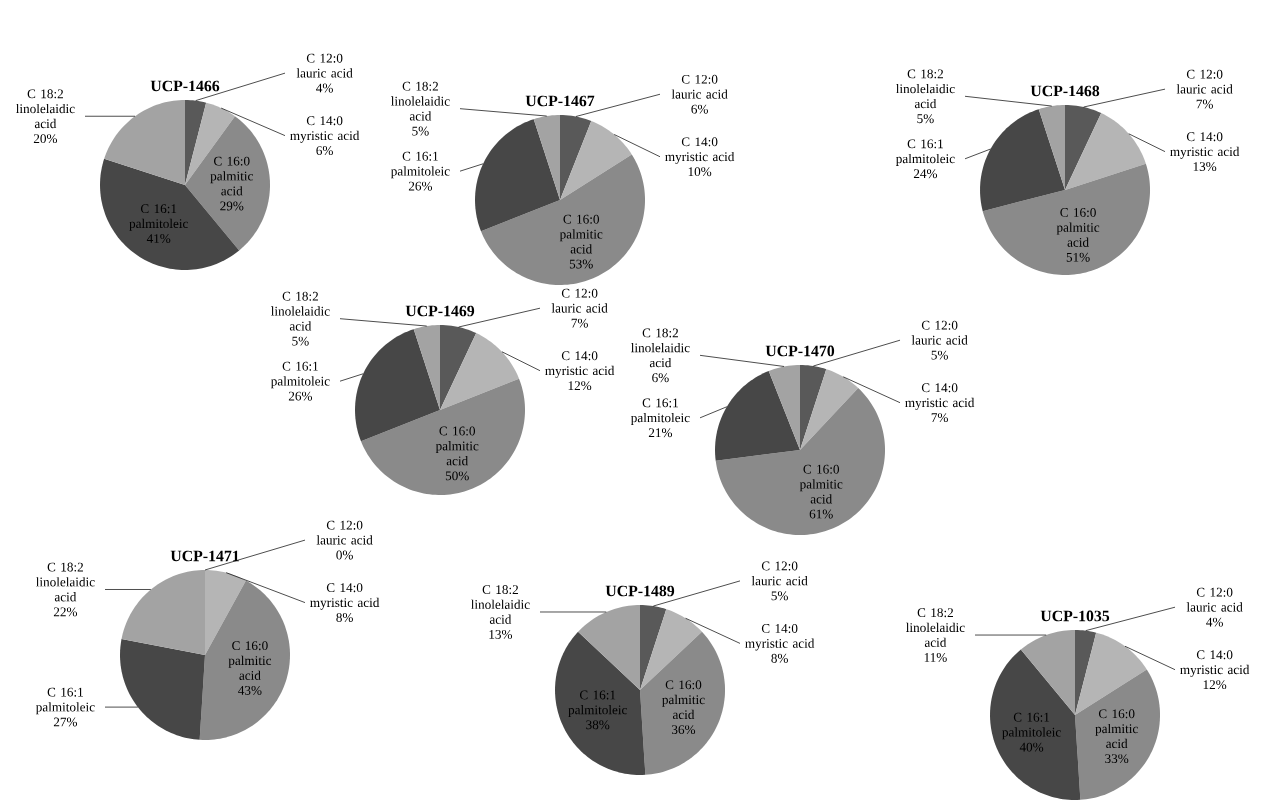  Describe the element at coordinates (800, 351) in the screenshot. I see `text: UCP-1470` at that location.